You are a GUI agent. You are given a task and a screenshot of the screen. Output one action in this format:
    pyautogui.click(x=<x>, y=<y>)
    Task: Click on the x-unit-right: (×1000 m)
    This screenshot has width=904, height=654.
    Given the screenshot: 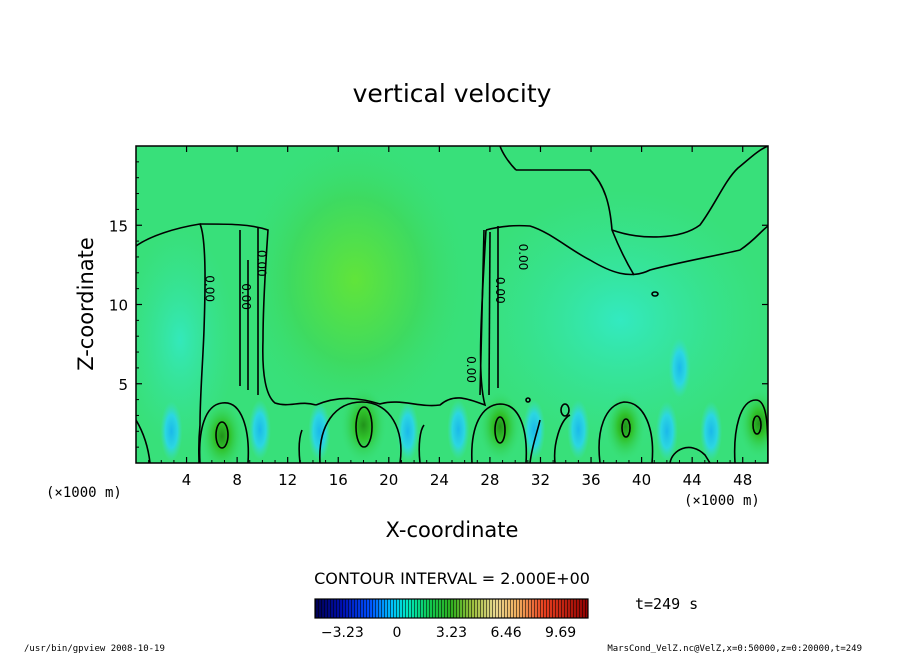 What is the action you would take?
    pyautogui.click(x=722, y=501)
    